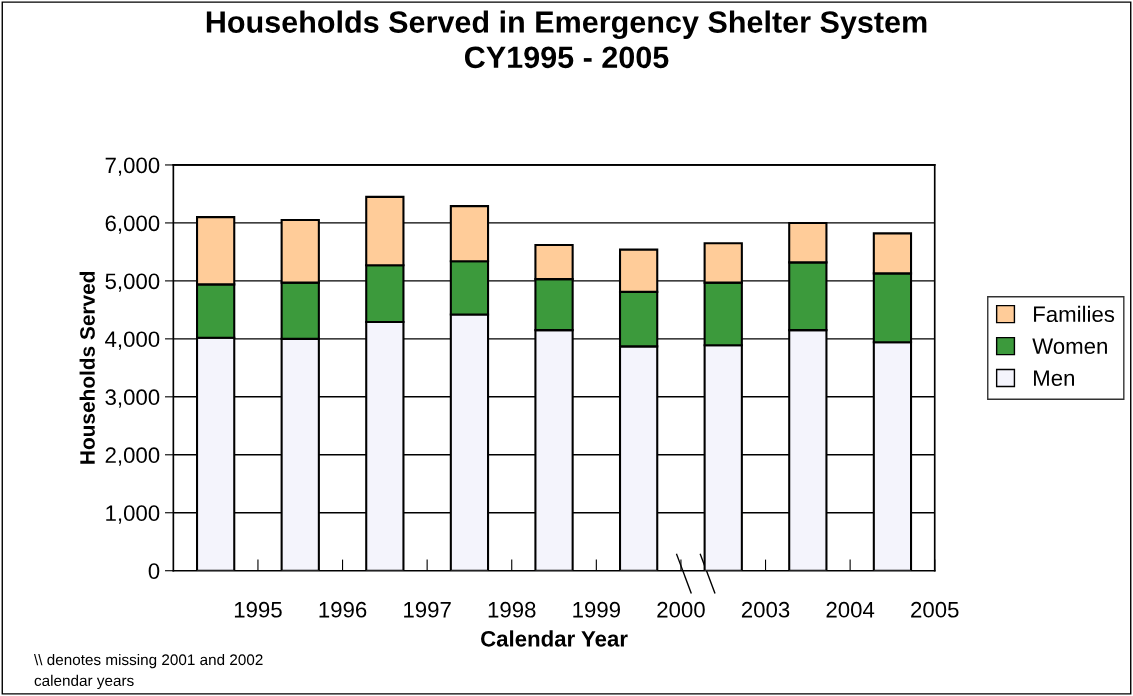  I want to click on legend-label: Families, so click(1074, 314).